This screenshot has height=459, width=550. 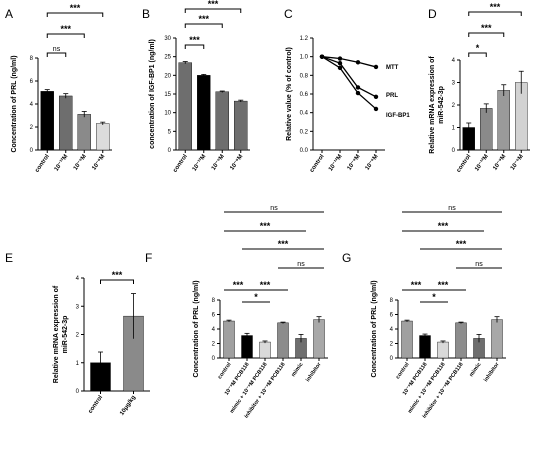 I want to click on panel-g-ytick-label: 8, so click(x=392, y=301).